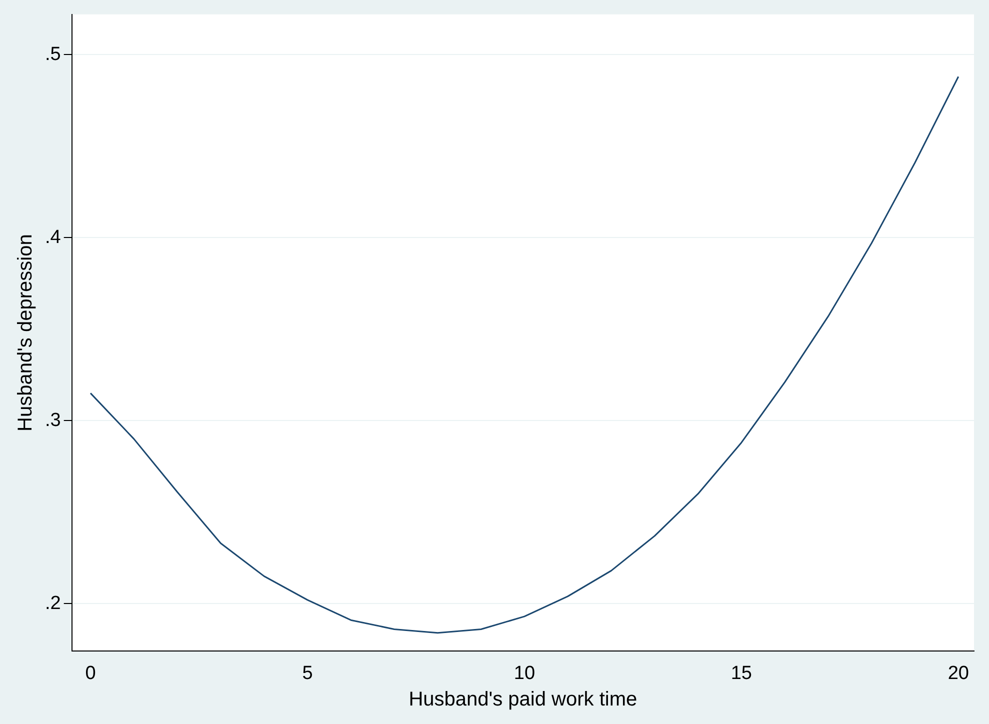 The height and width of the screenshot is (724, 989). I want to click on x-tick-label: 15, so click(741, 673).